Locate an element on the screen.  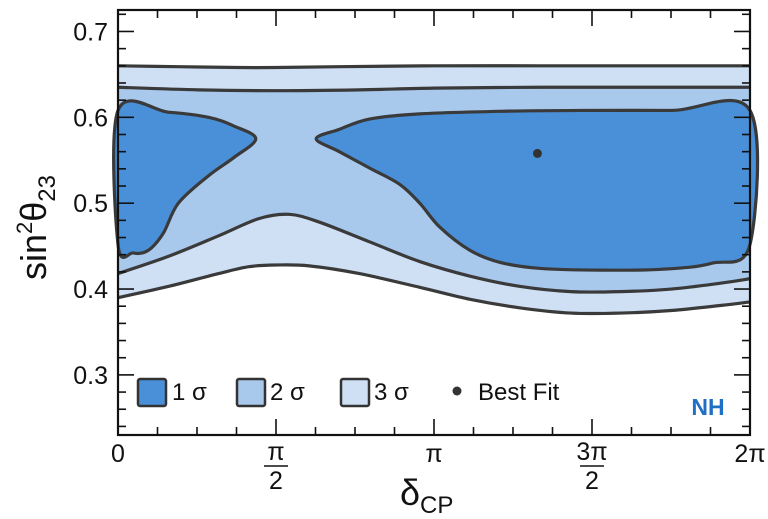
x-tick-label: π is located at coordinates (433, 454).